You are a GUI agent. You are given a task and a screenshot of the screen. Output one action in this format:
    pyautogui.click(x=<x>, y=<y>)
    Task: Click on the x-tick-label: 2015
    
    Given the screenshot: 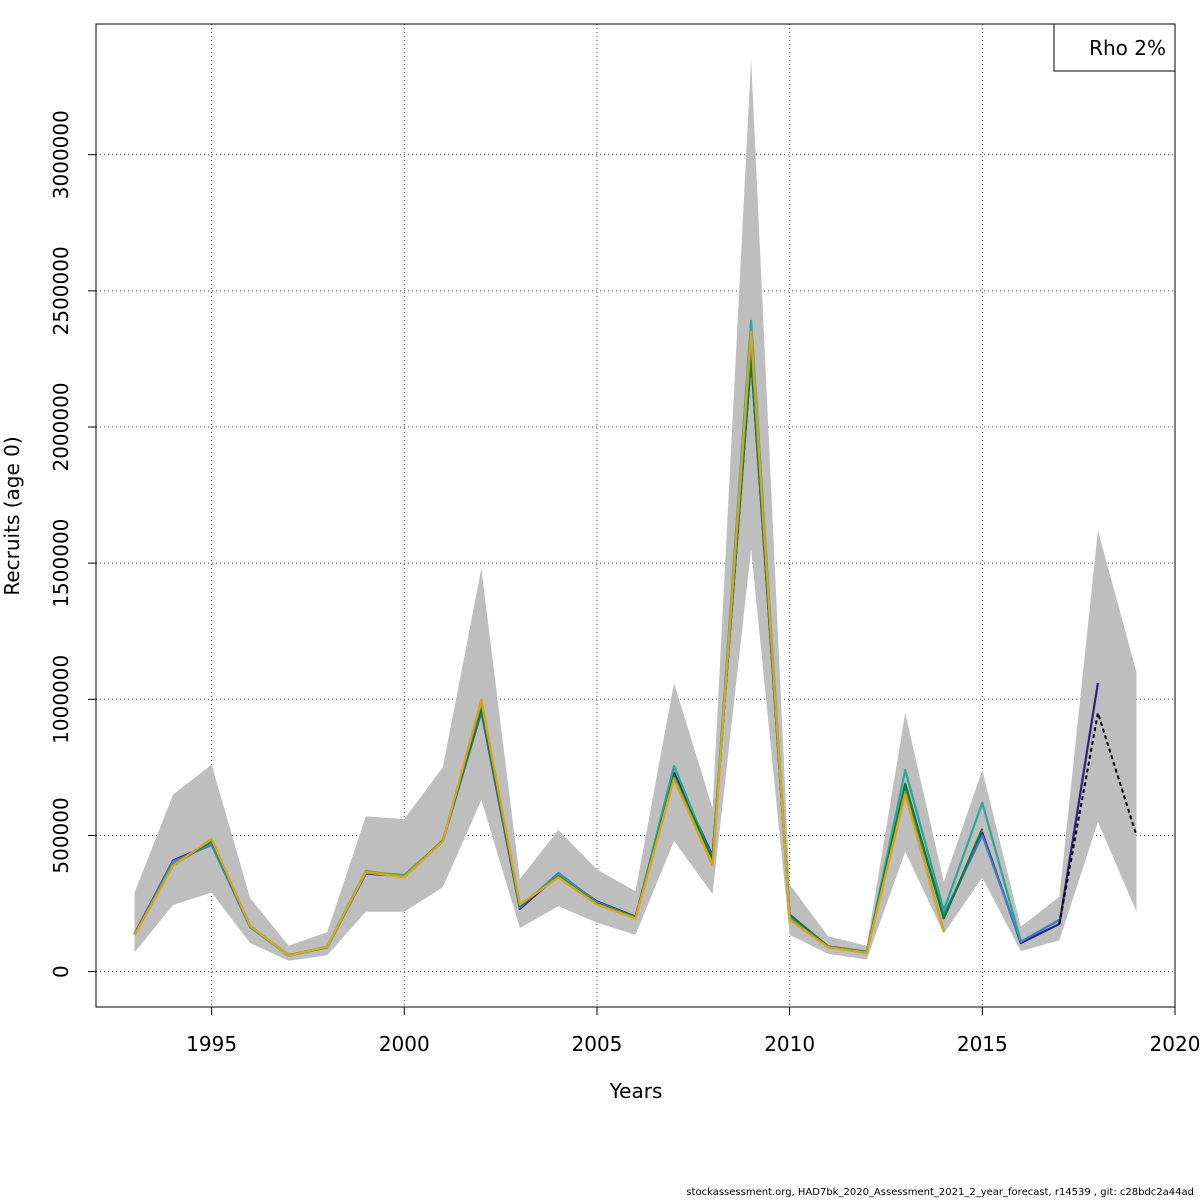 What is the action you would take?
    pyautogui.click(x=982, y=1044)
    